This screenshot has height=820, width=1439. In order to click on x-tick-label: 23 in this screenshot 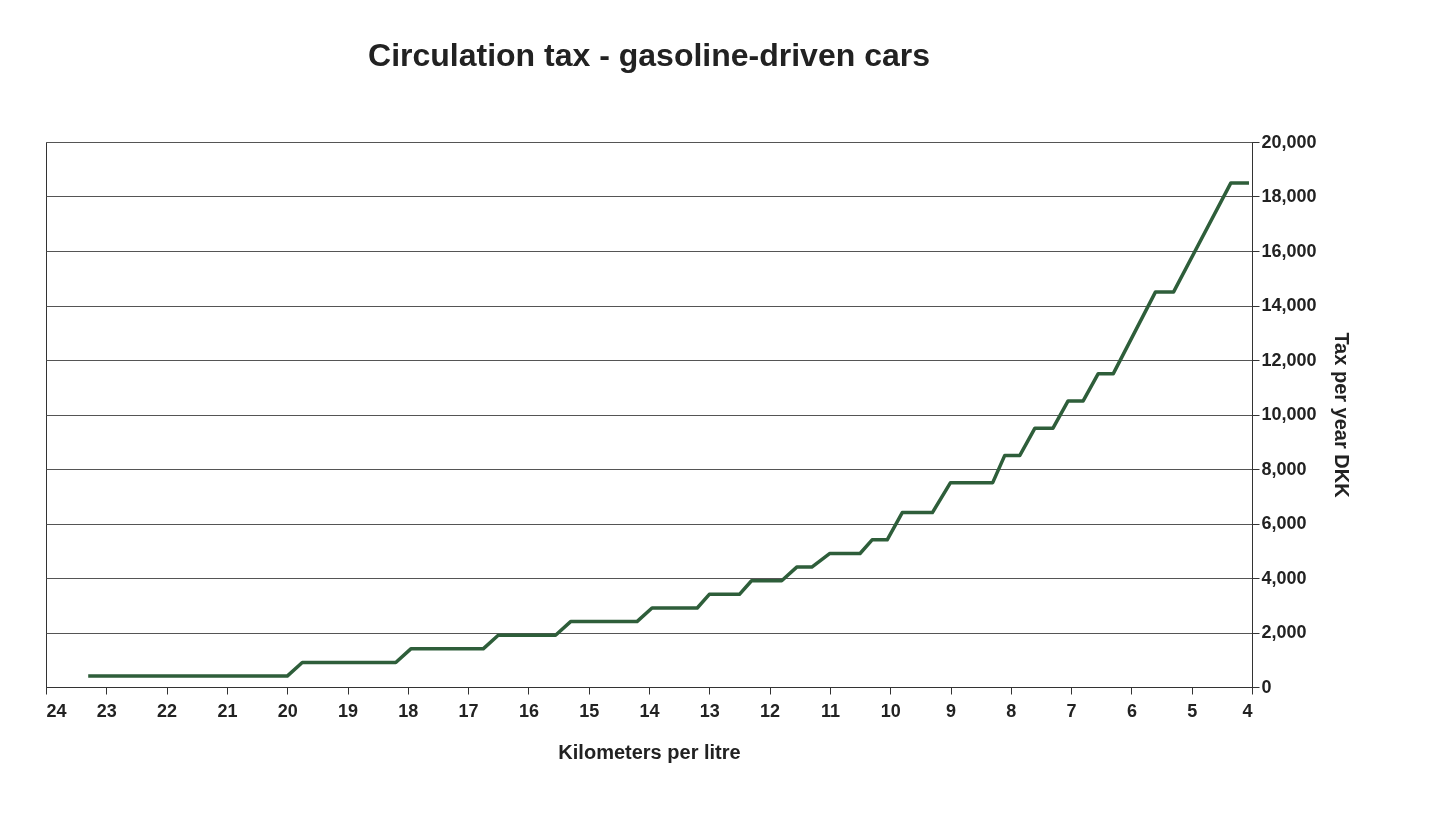, I will do `click(106, 710)`.